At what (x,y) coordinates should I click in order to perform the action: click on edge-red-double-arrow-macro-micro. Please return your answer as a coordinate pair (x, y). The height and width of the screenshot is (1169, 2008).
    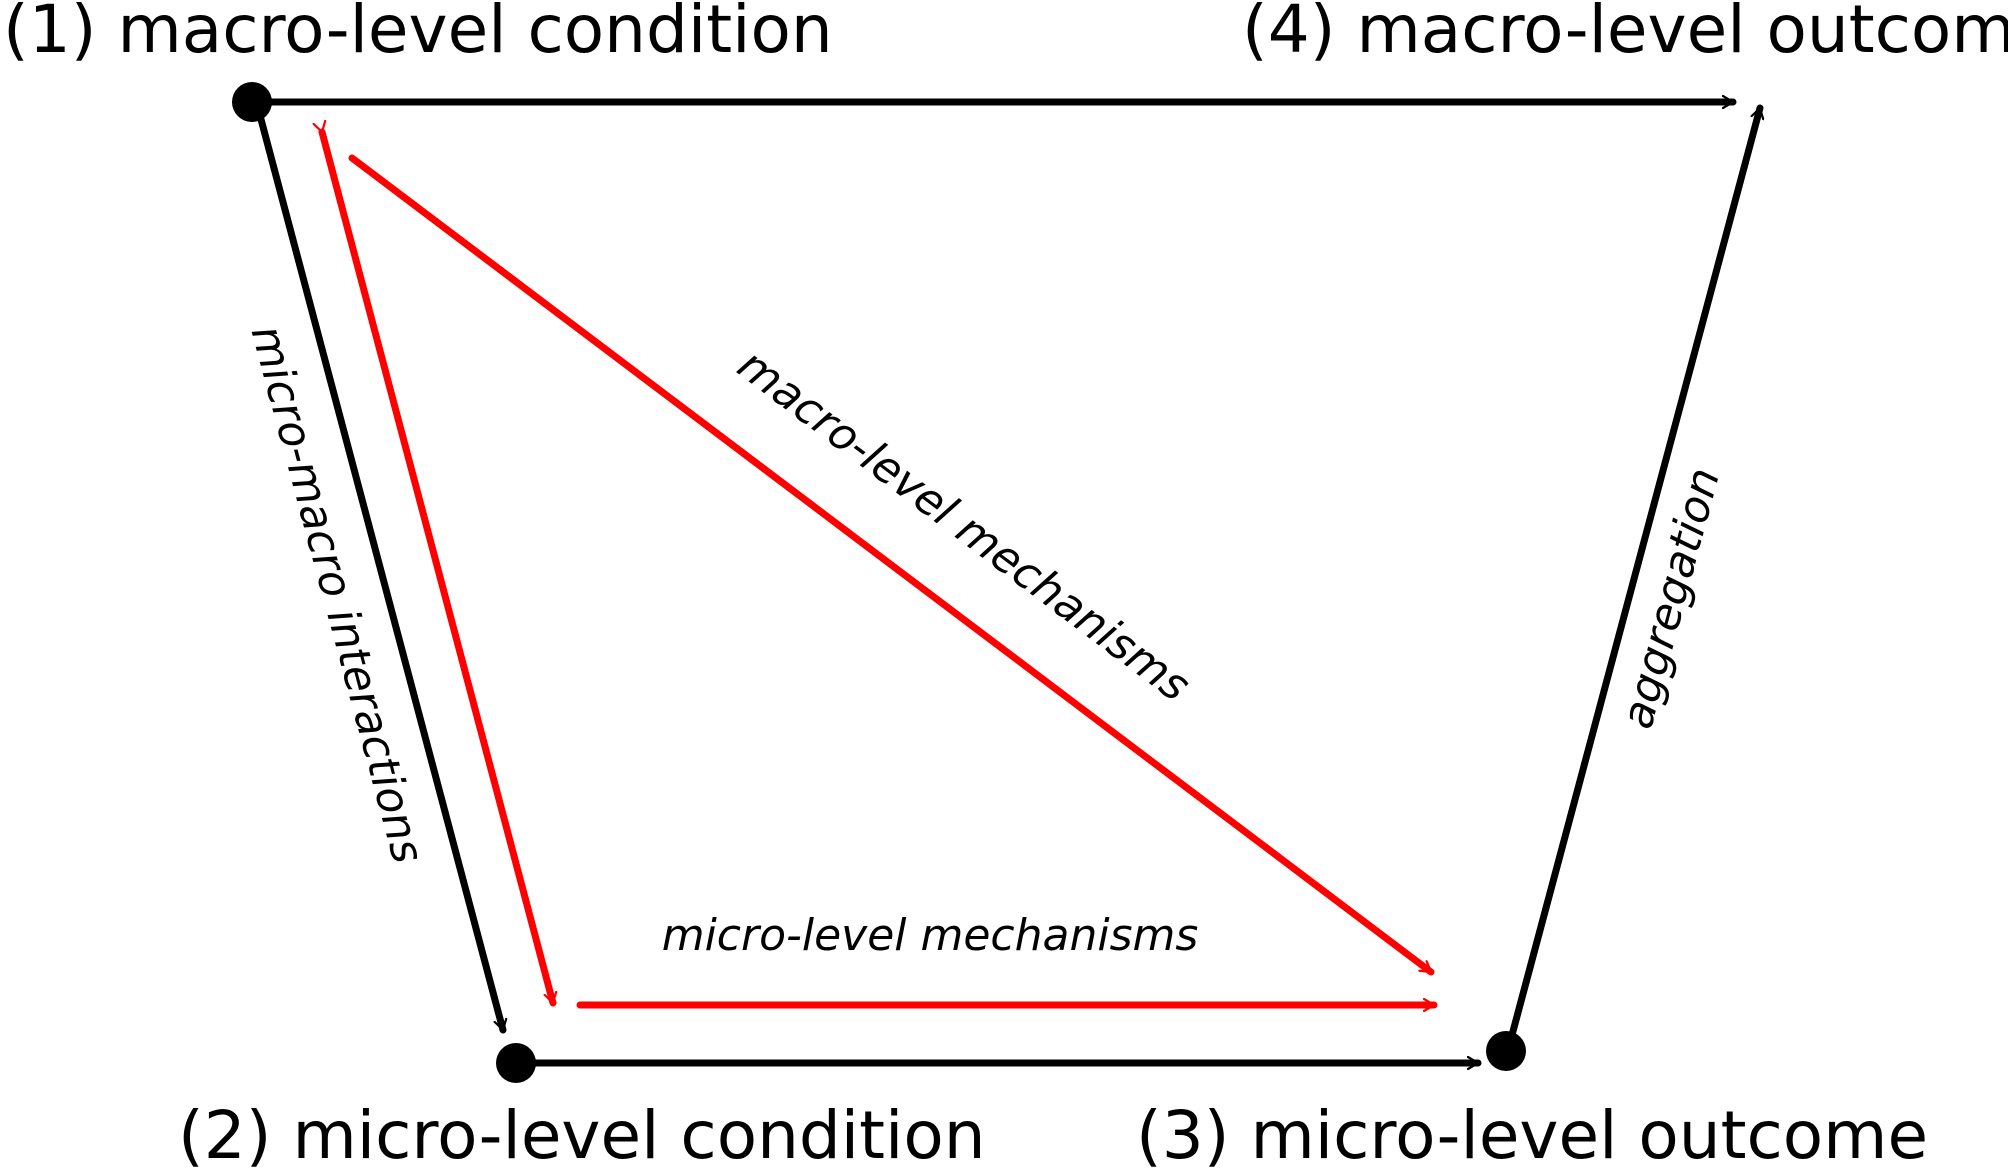
    Looking at the image, I should click on (437, 569).